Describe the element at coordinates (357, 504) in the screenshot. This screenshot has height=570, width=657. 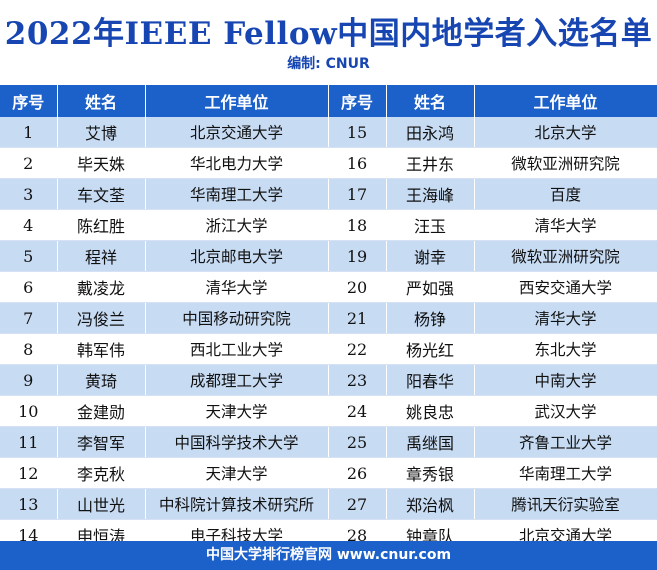
I see `index-cell: 27` at that location.